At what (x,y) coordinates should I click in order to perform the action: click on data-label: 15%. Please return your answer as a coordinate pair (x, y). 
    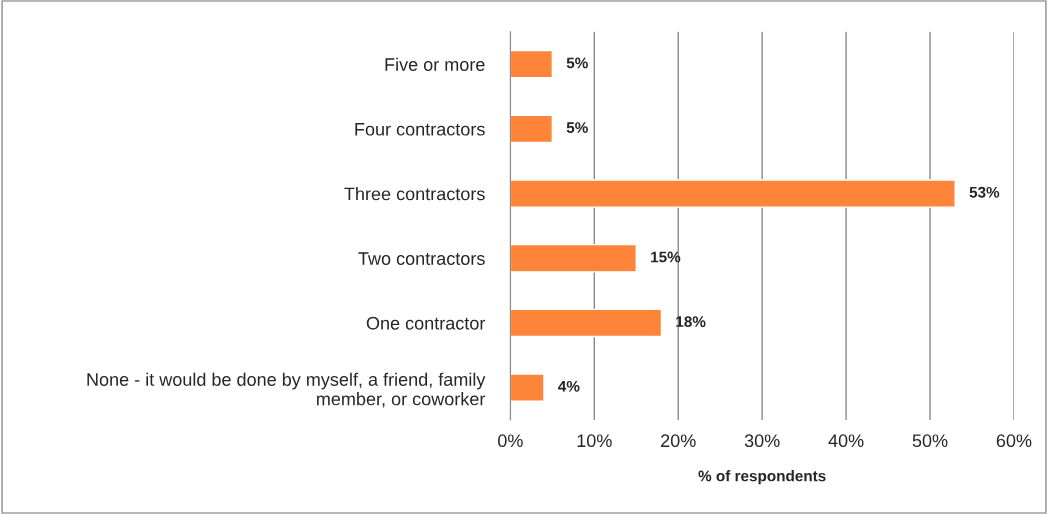
    Looking at the image, I should click on (666, 257).